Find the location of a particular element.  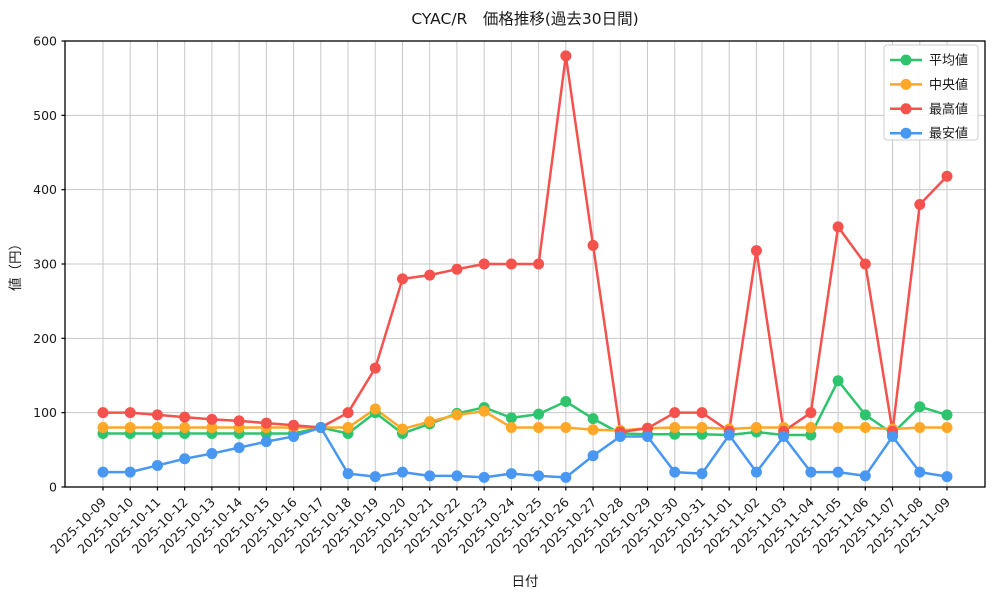

legend-label-median: 中央値 is located at coordinates (948, 85).